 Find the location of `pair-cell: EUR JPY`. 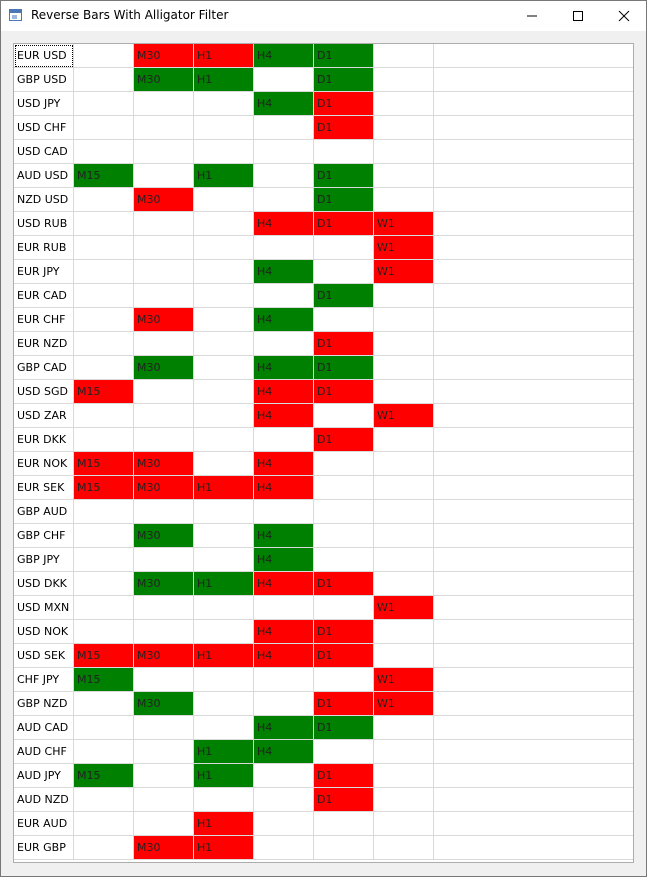

pair-cell: EUR JPY is located at coordinates (44, 272).